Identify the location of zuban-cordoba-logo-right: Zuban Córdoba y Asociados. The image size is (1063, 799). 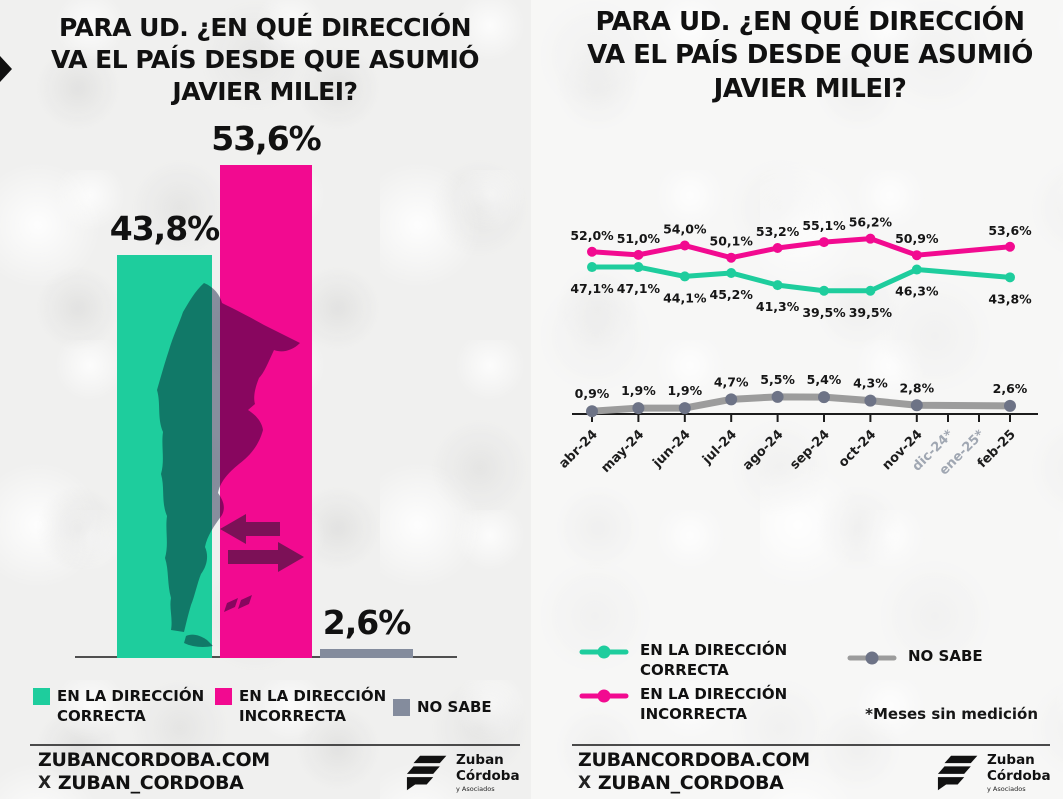
(992, 773).